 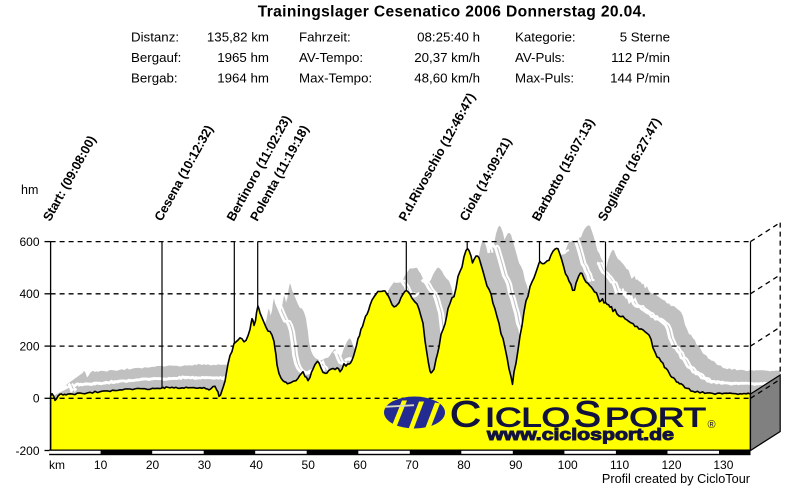 What do you see at coordinates (27, 451) in the screenshot?
I see `svg-text: -200` at bounding box center [27, 451].